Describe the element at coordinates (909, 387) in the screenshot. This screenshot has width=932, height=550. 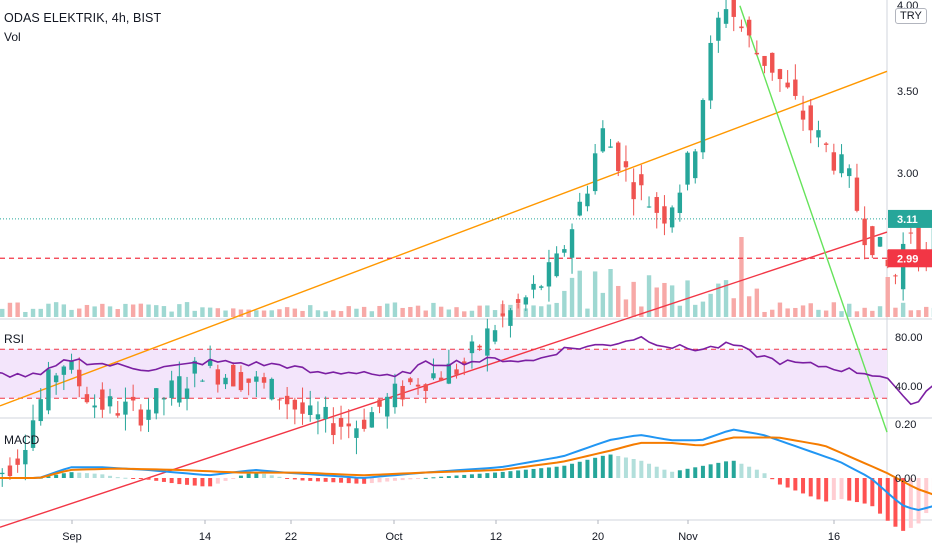
I see `rsi-tick-label: 40.00` at that location.